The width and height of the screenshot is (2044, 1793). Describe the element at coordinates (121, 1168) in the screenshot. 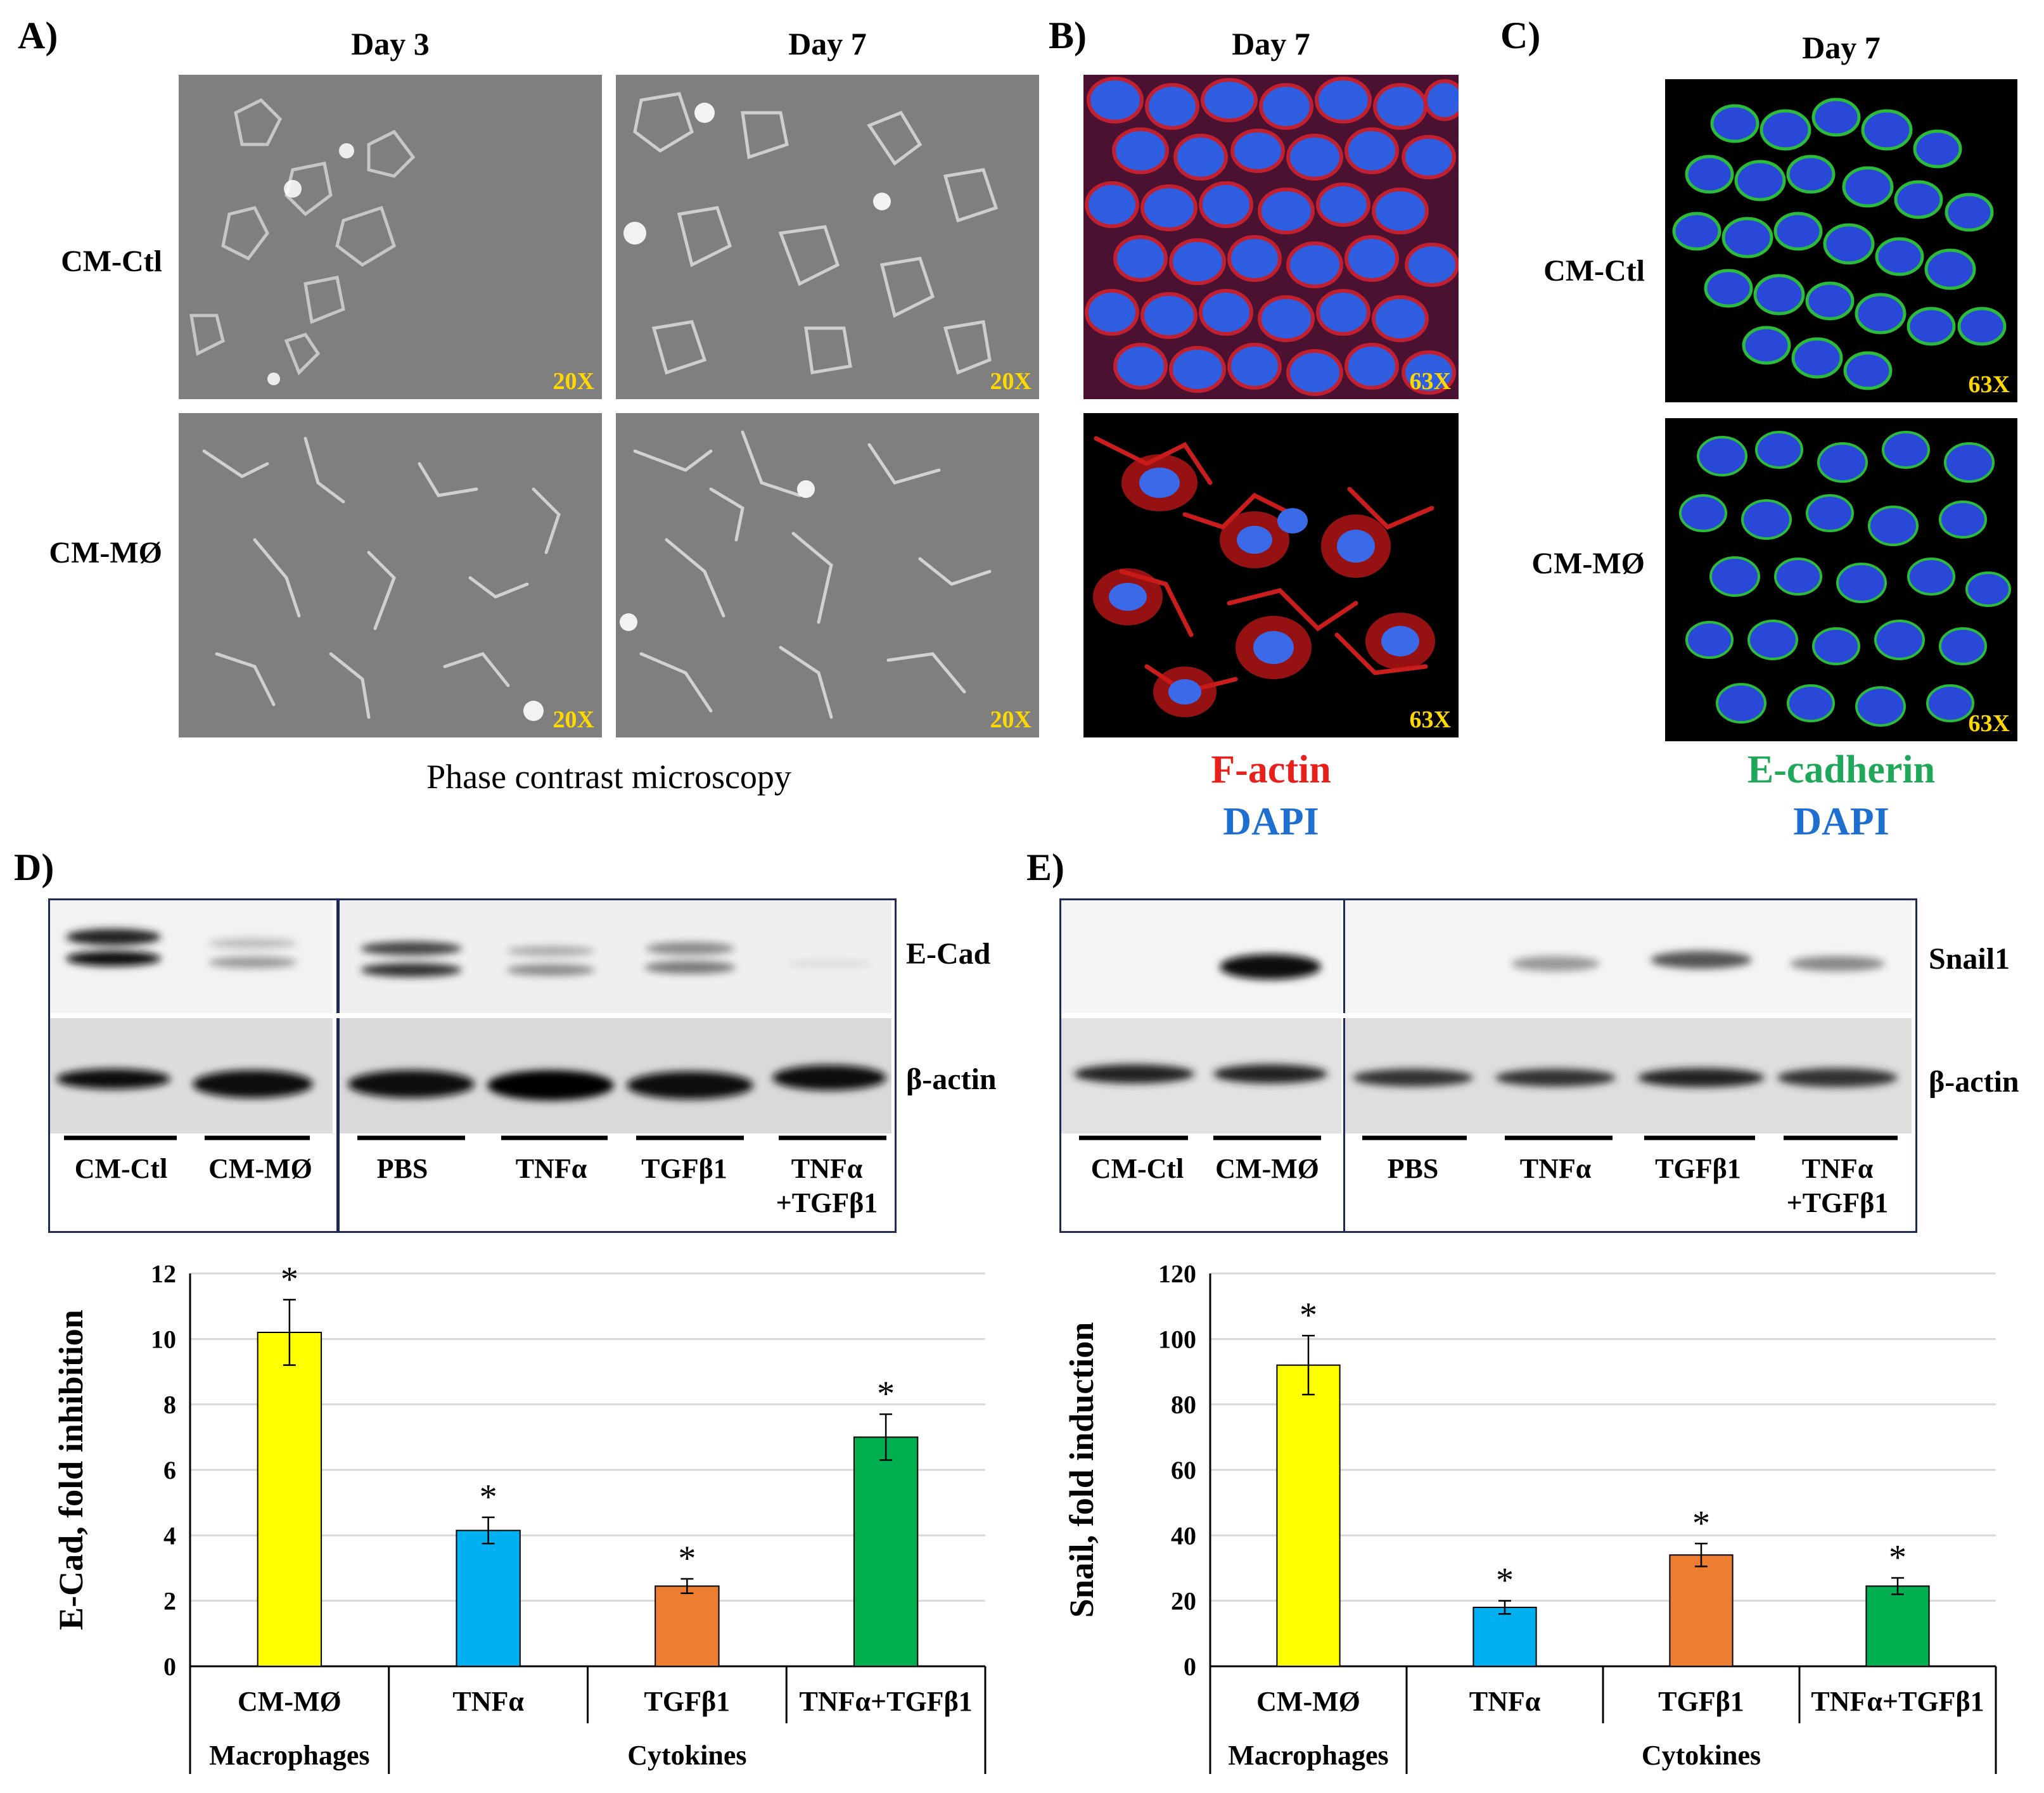

I see `blot-d-lane: CM-Ctl` at that location.